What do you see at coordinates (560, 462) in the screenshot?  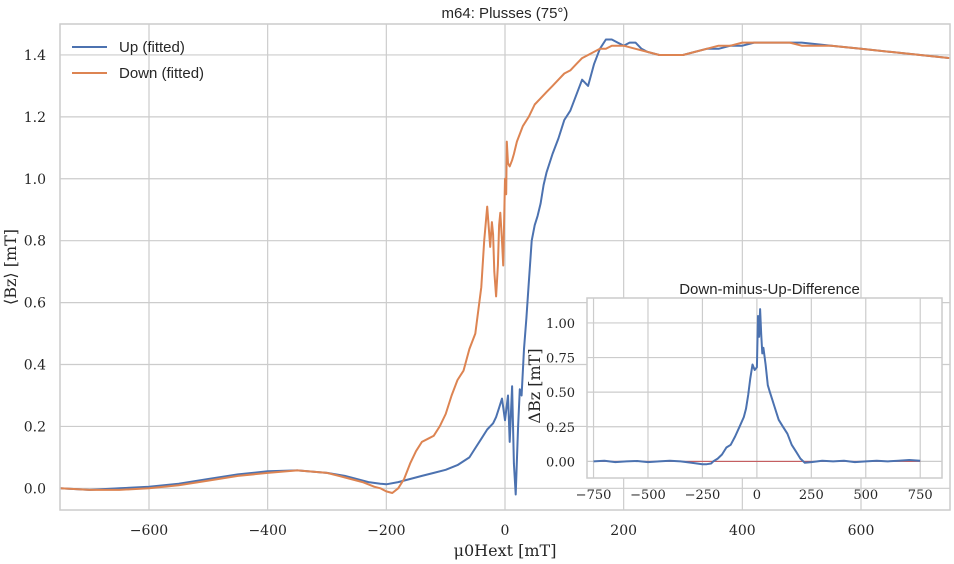 I see `inset-y-tick-label: 0.00` at bounding box center [560, 462].